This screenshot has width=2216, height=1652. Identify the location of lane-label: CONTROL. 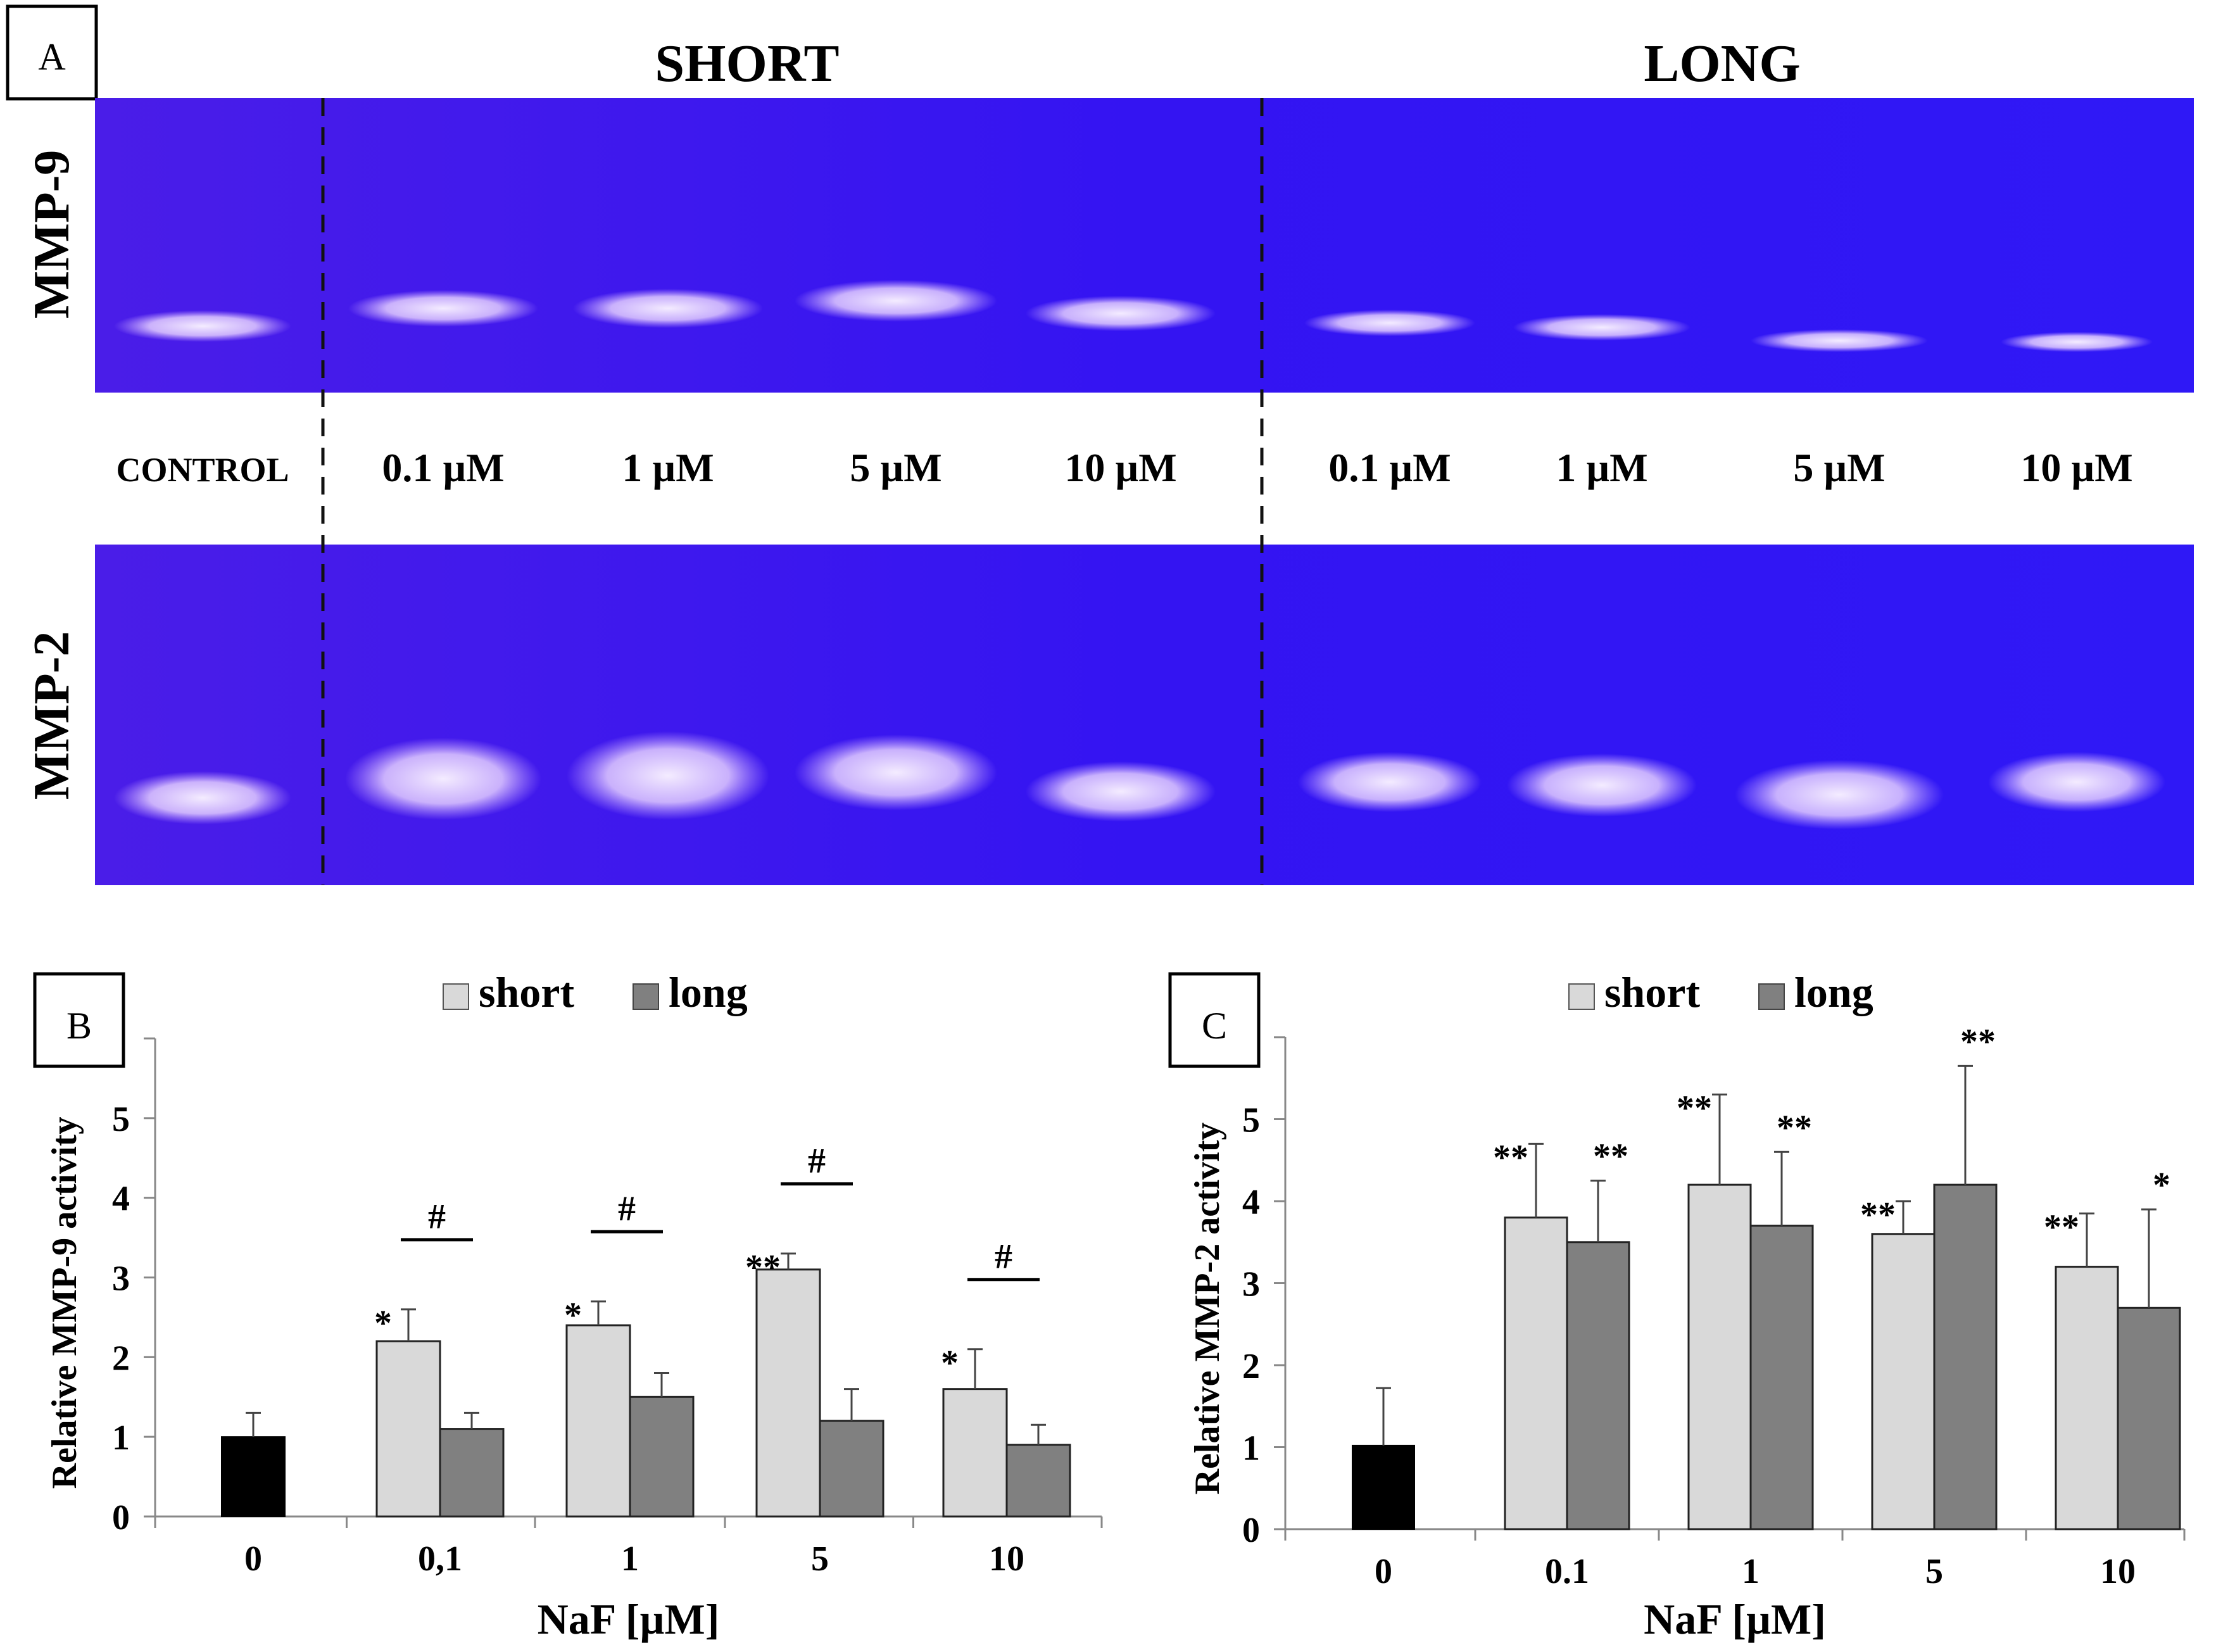
(202, 470).